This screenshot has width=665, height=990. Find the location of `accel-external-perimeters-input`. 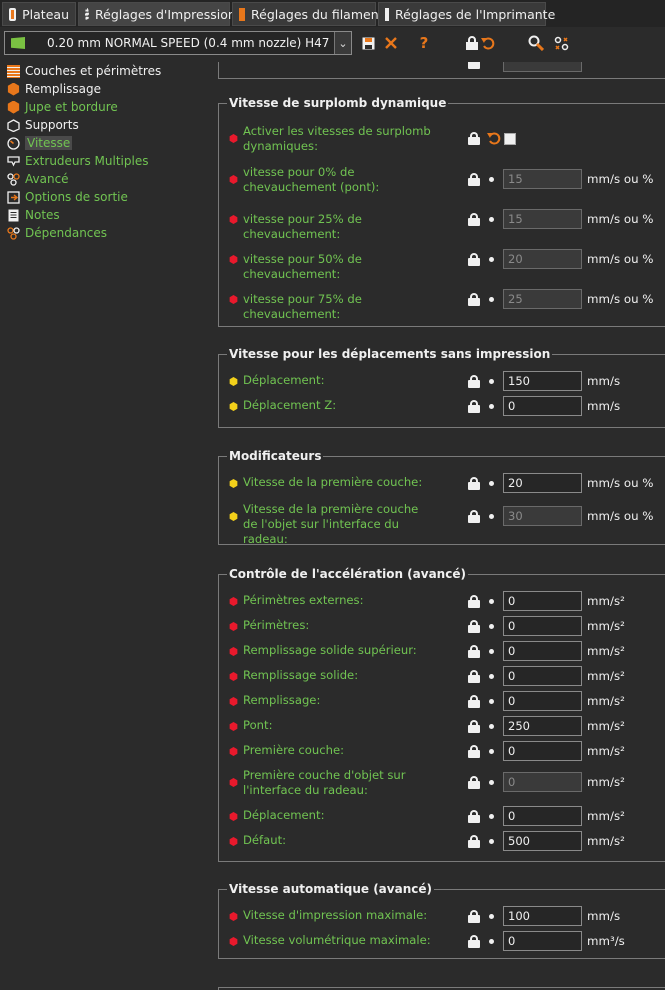

accel-external-perimeters-input is located at coordinates (542, 601).